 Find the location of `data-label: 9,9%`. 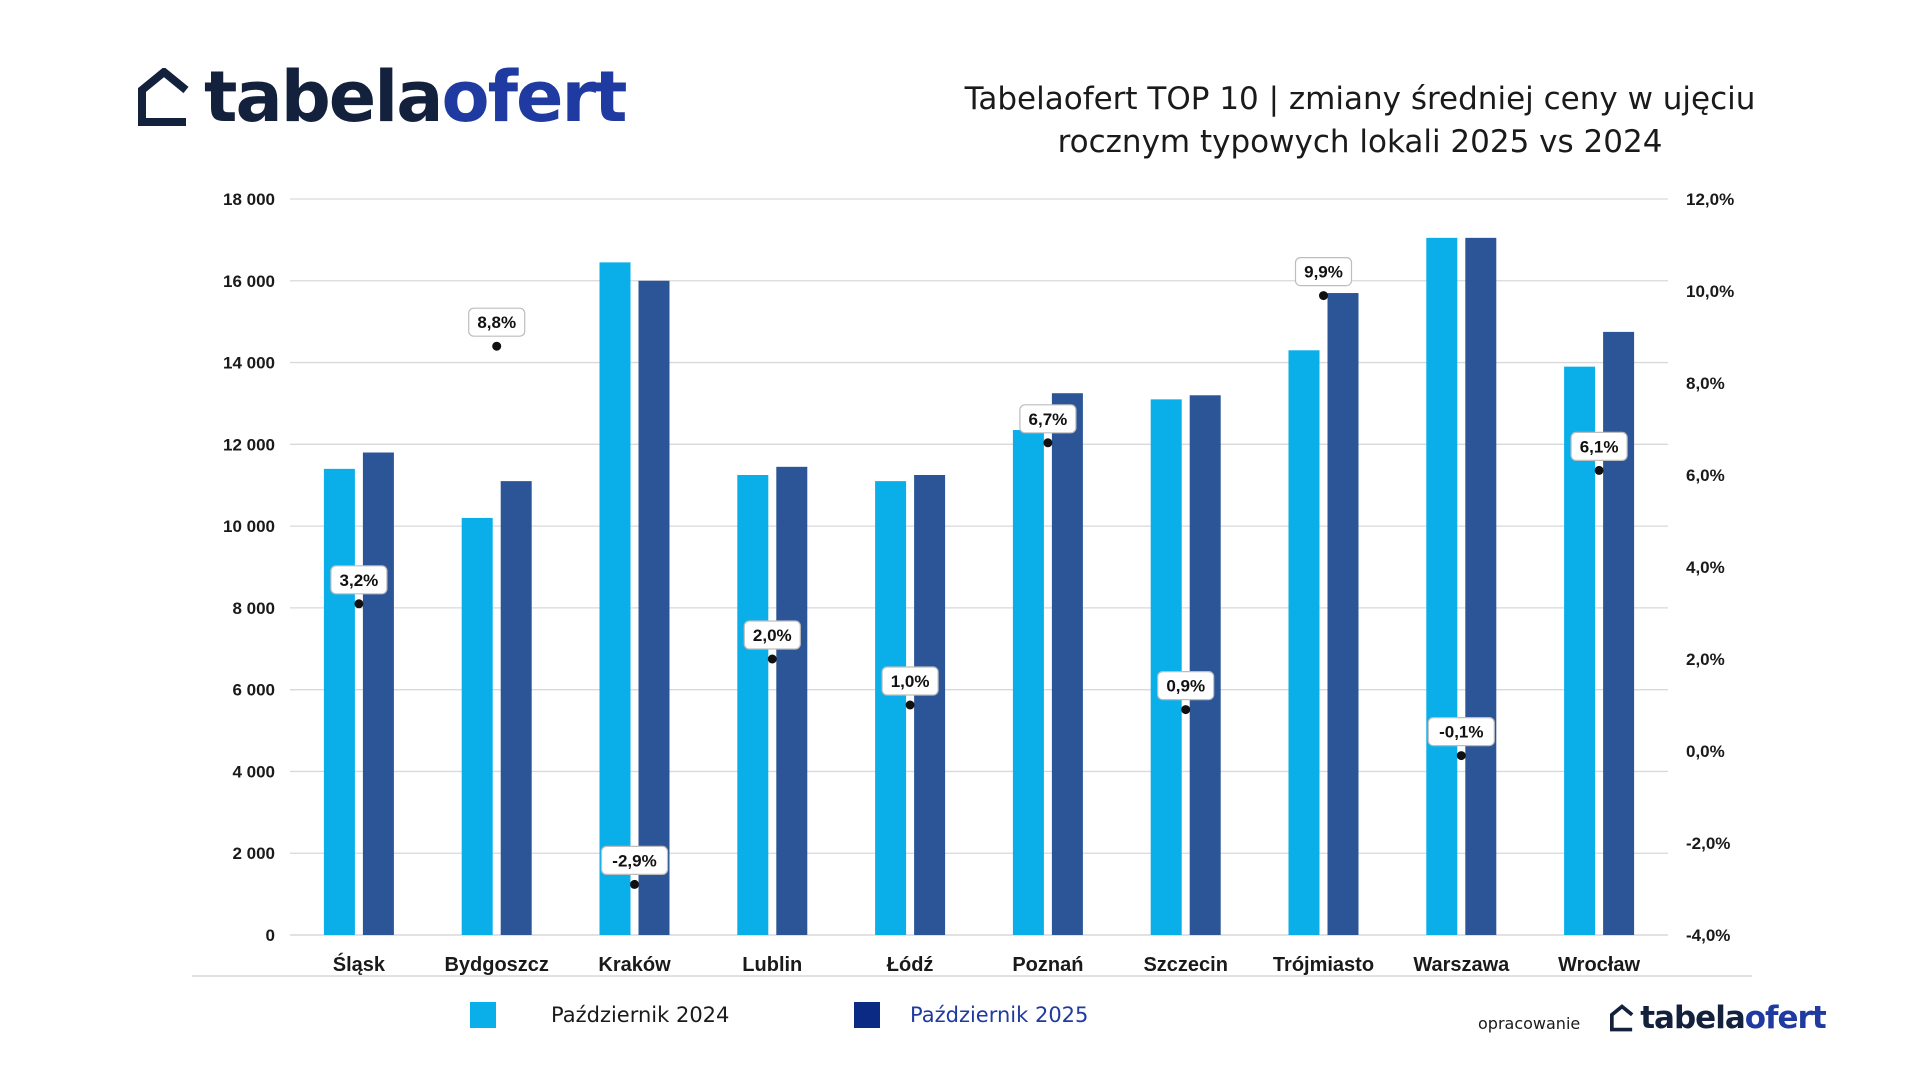

data-label: 9,9% is located at coordinates (1323, 272).